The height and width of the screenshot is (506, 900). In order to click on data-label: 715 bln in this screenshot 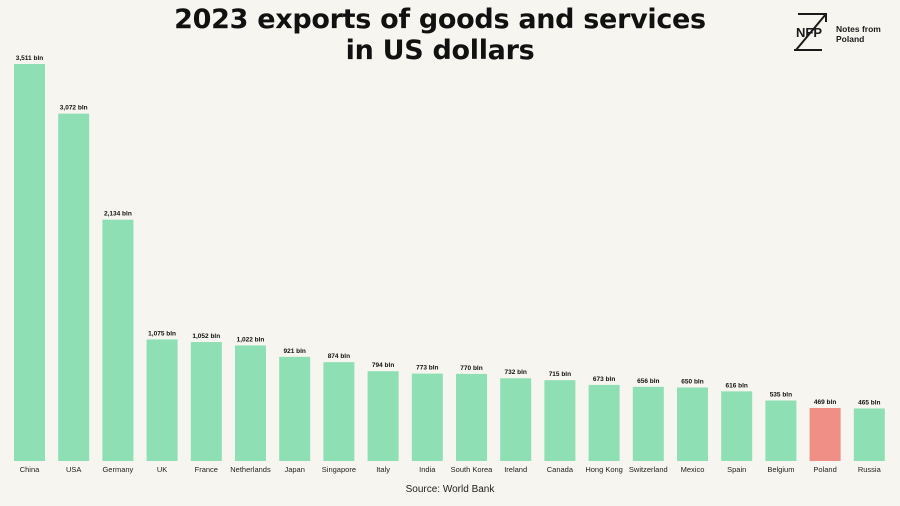, I will do `click(560, 374)`.